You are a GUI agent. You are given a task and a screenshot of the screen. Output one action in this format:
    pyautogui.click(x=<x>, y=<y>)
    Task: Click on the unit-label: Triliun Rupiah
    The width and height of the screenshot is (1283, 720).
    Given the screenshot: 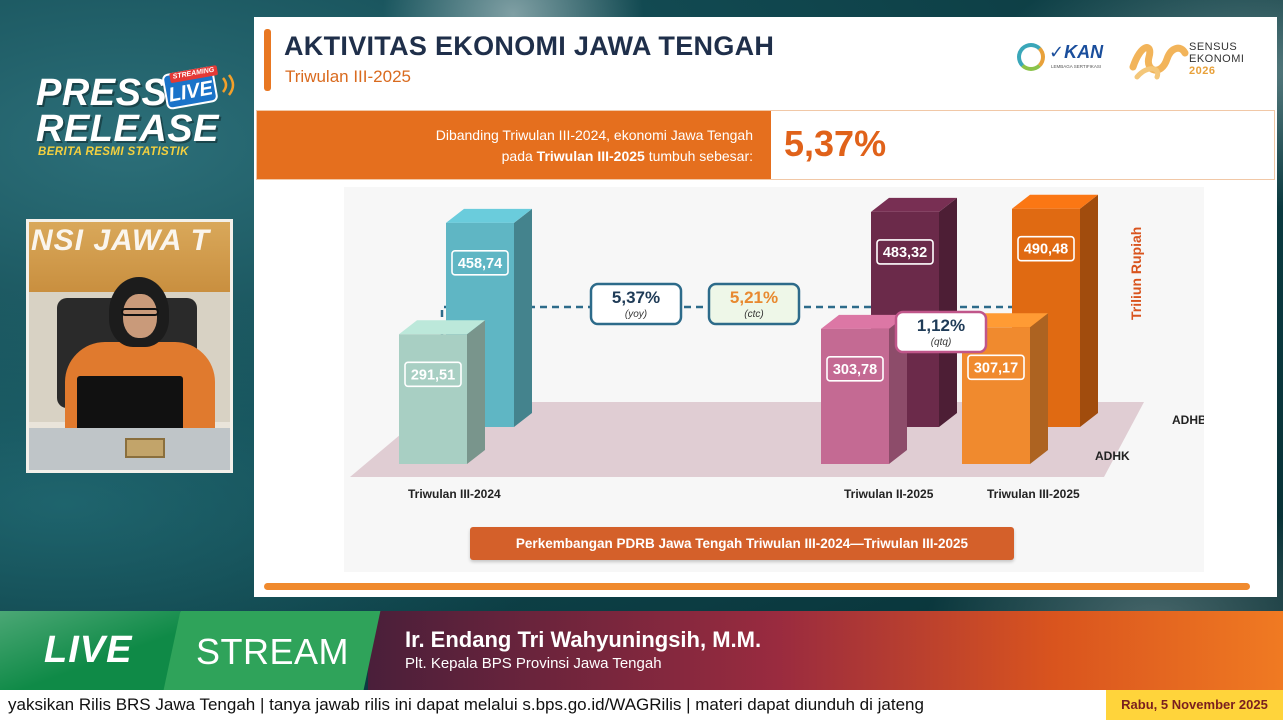 What is the action you would take?
    pyautogui.click(x=1136, y=273)
    